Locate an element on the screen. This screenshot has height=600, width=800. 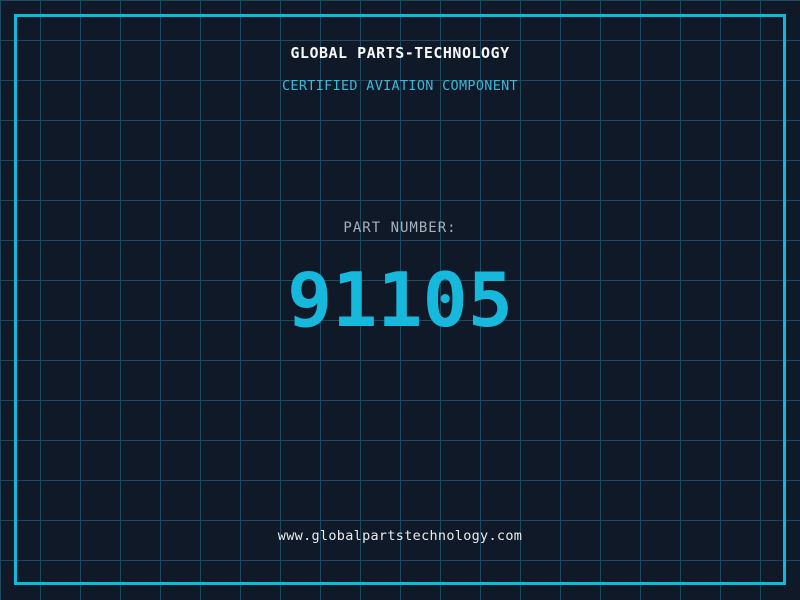
part-number-label: PART NUMBER: is located at coordinates (400, 228).